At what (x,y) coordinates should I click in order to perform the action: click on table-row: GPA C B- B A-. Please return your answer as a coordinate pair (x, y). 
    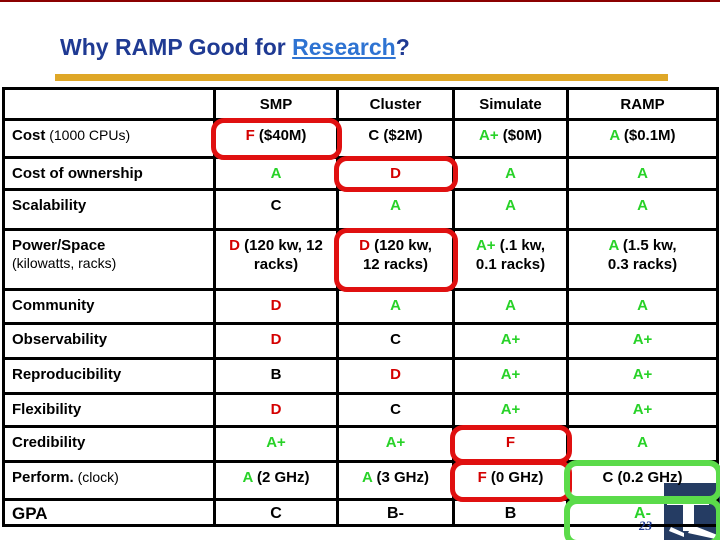
    Looking at the image, I should click on (360, 512).